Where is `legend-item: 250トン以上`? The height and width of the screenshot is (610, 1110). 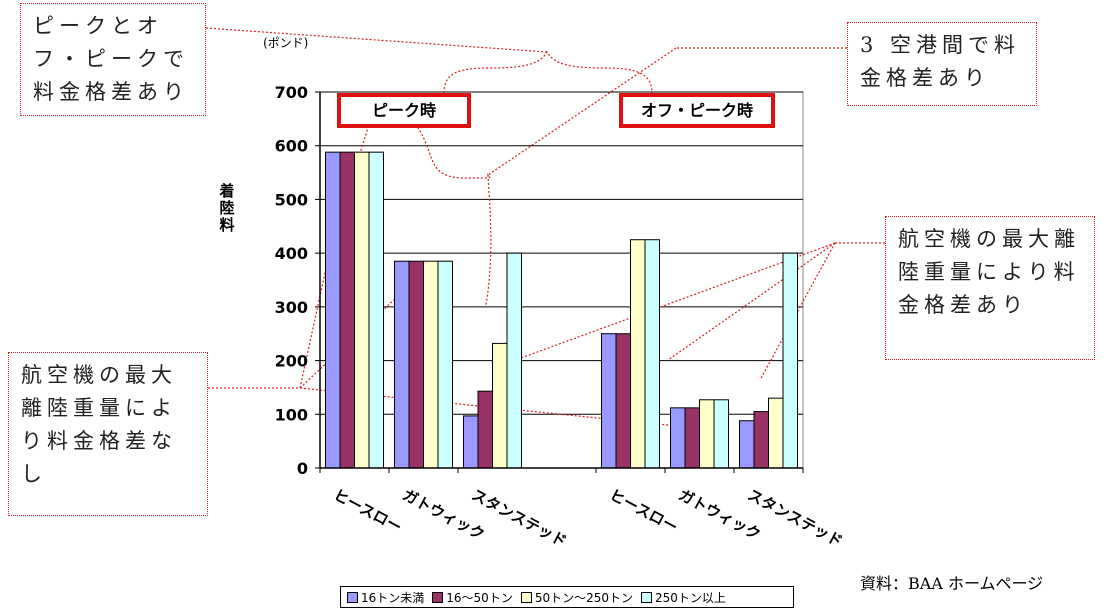 legend-item: 250トン以上 is located at coordinates (683, 597).